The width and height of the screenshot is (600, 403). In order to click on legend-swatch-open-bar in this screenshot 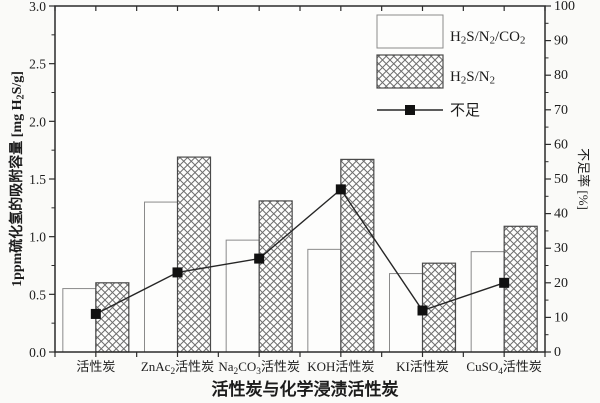, I will do `click(410, 31)`.